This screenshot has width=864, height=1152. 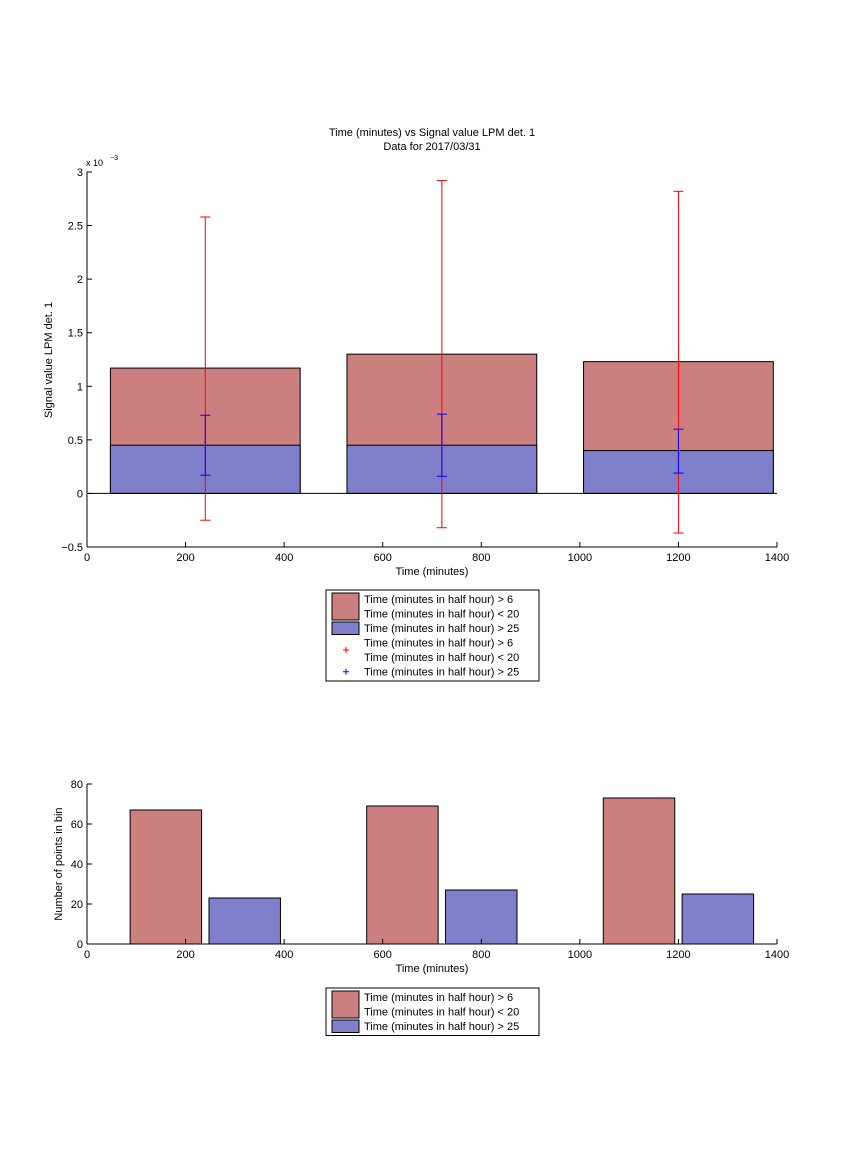 I want to click on y-tick-label: 1.5, so click(x=75, y=334).